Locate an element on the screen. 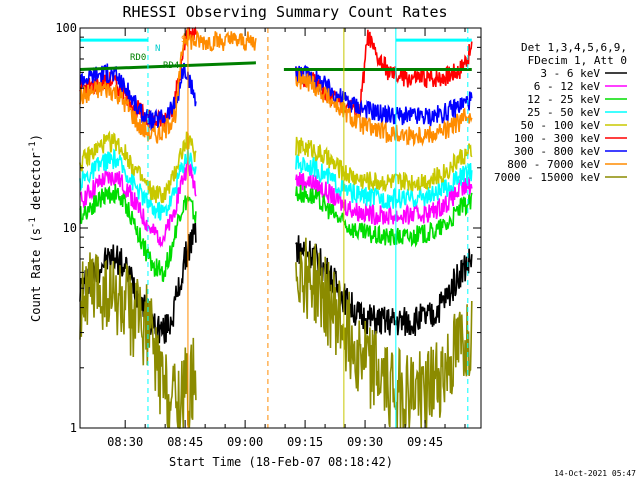  x-tick-label-5: 09:45 is located at coordinates (425, 442).